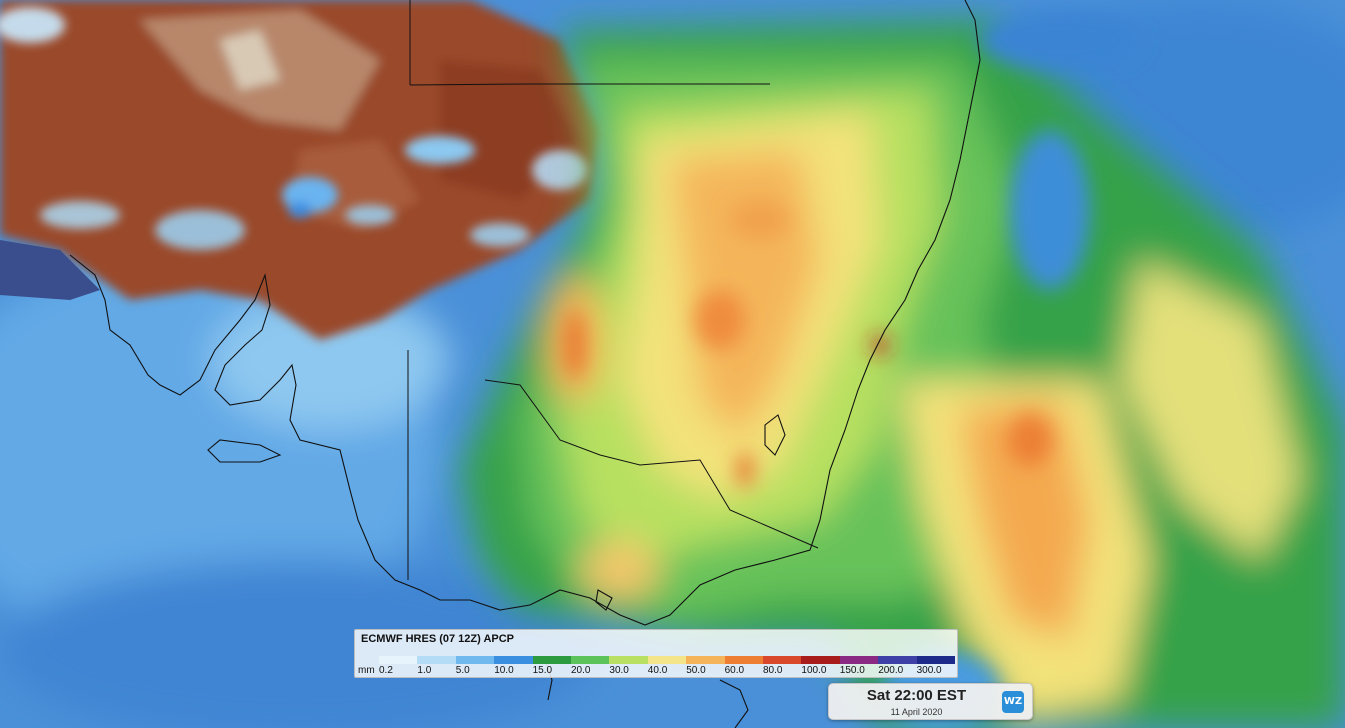  I want to click on legend-tick-label: 0.2, so click(386, 670).